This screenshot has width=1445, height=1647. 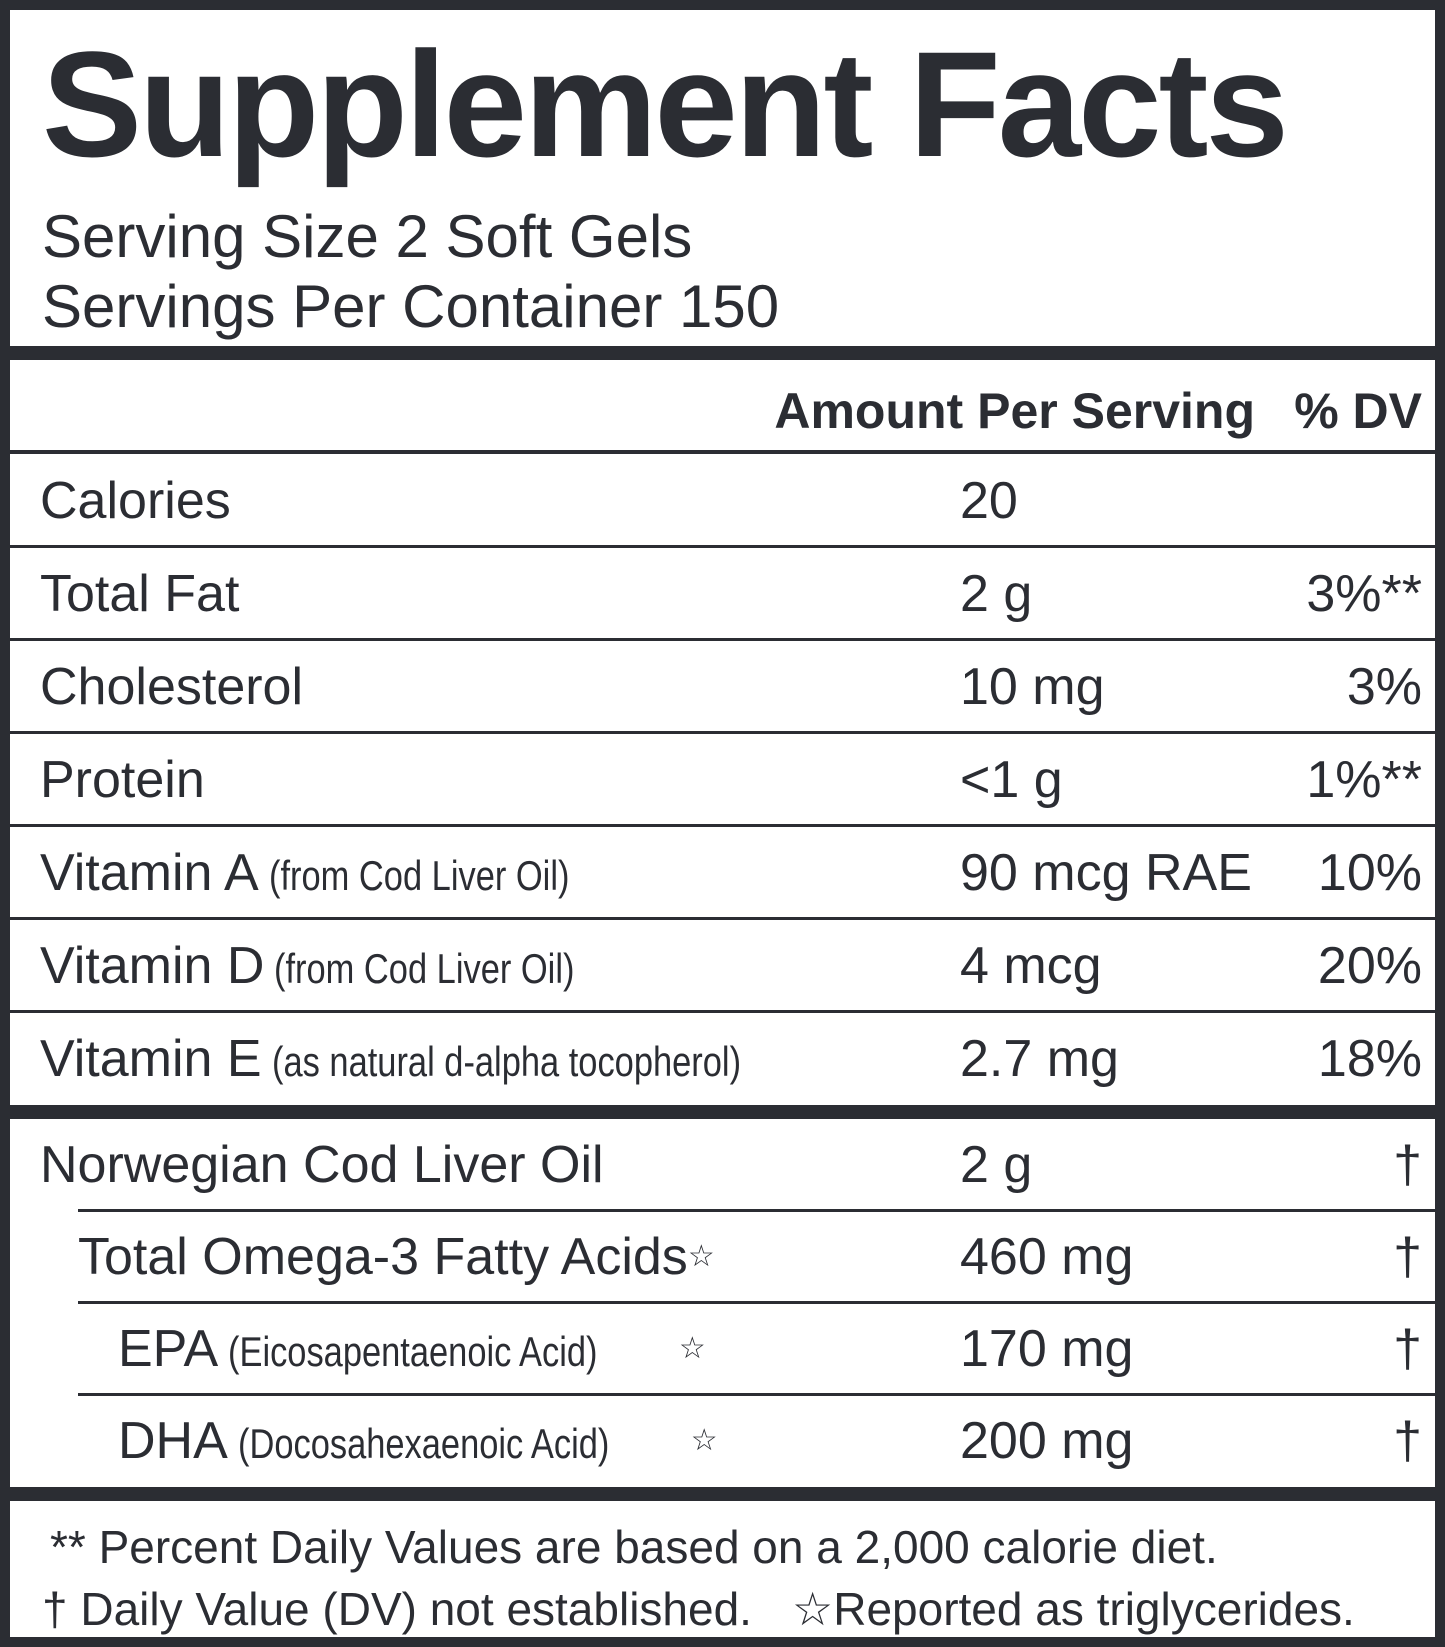 I want to click on dv-header: % DV, so click(x=1358, y=411).